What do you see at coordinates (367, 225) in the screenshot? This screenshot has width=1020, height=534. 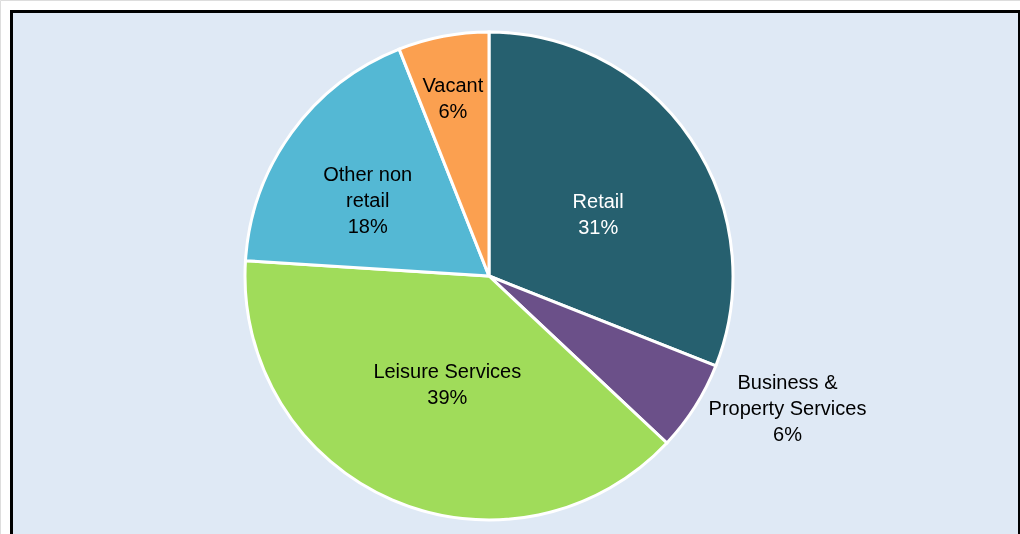 I see `data-label: 18%` at bounding box center [367, 225].